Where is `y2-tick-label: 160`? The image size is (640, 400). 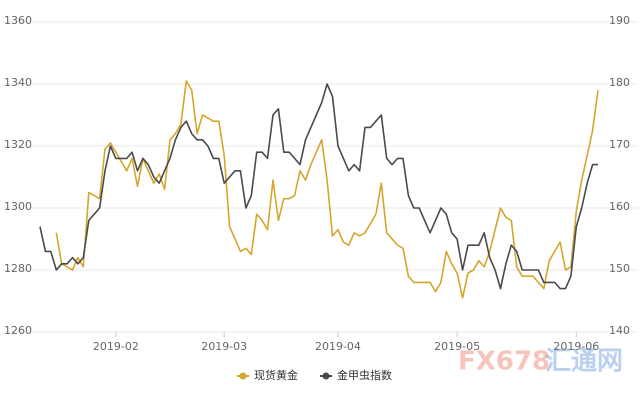
y2-tick-label: 160 is located at coordinates (619, 206).